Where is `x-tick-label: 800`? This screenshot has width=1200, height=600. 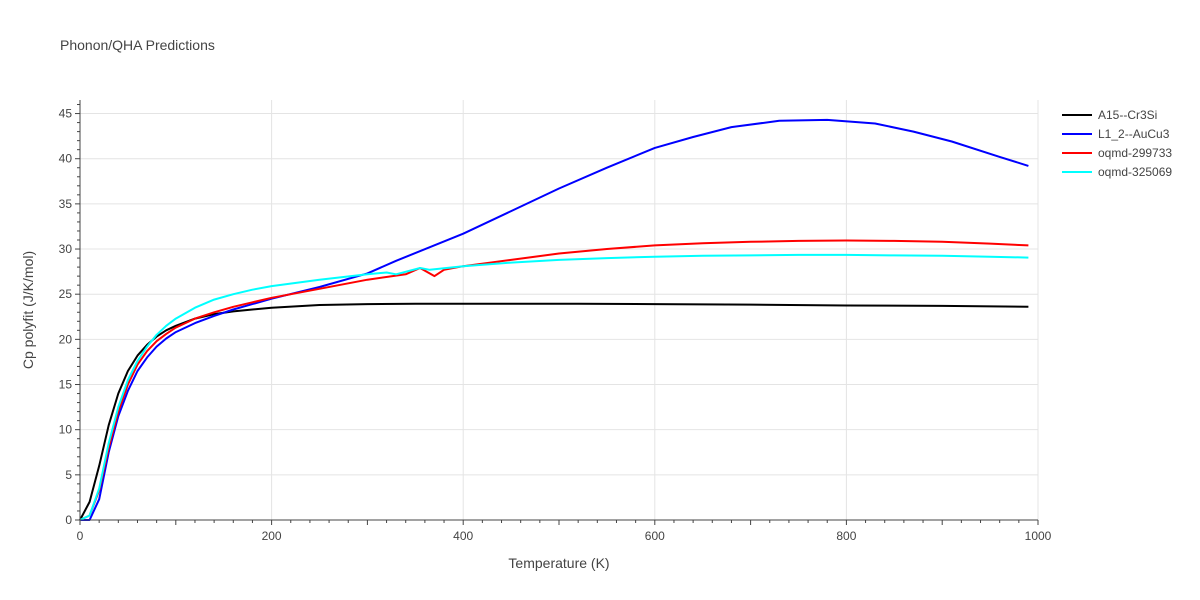
x-tick-label: 800 is located at coordinates (846, 536).